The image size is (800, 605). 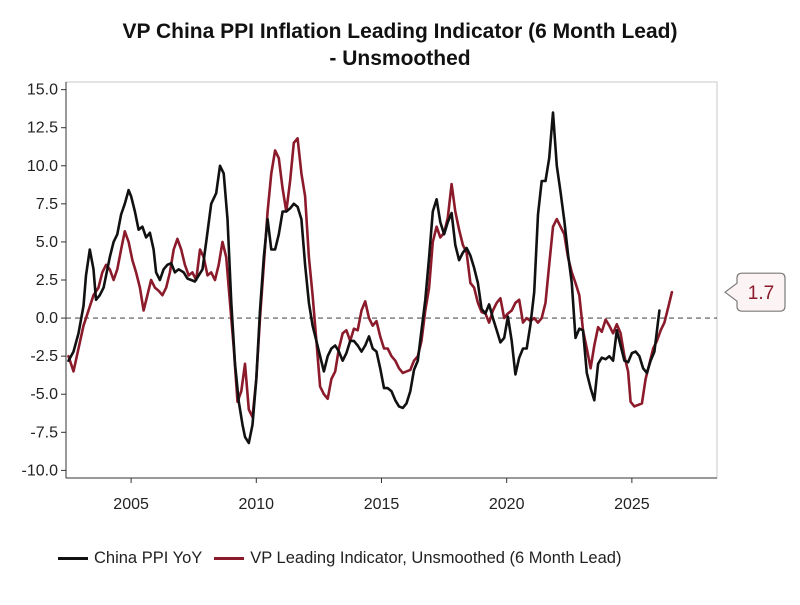 What do you see at coordinates (47, 242) in the screenshot?
I see `y-tick-label: 5.0` at bounding box center [47, 242].